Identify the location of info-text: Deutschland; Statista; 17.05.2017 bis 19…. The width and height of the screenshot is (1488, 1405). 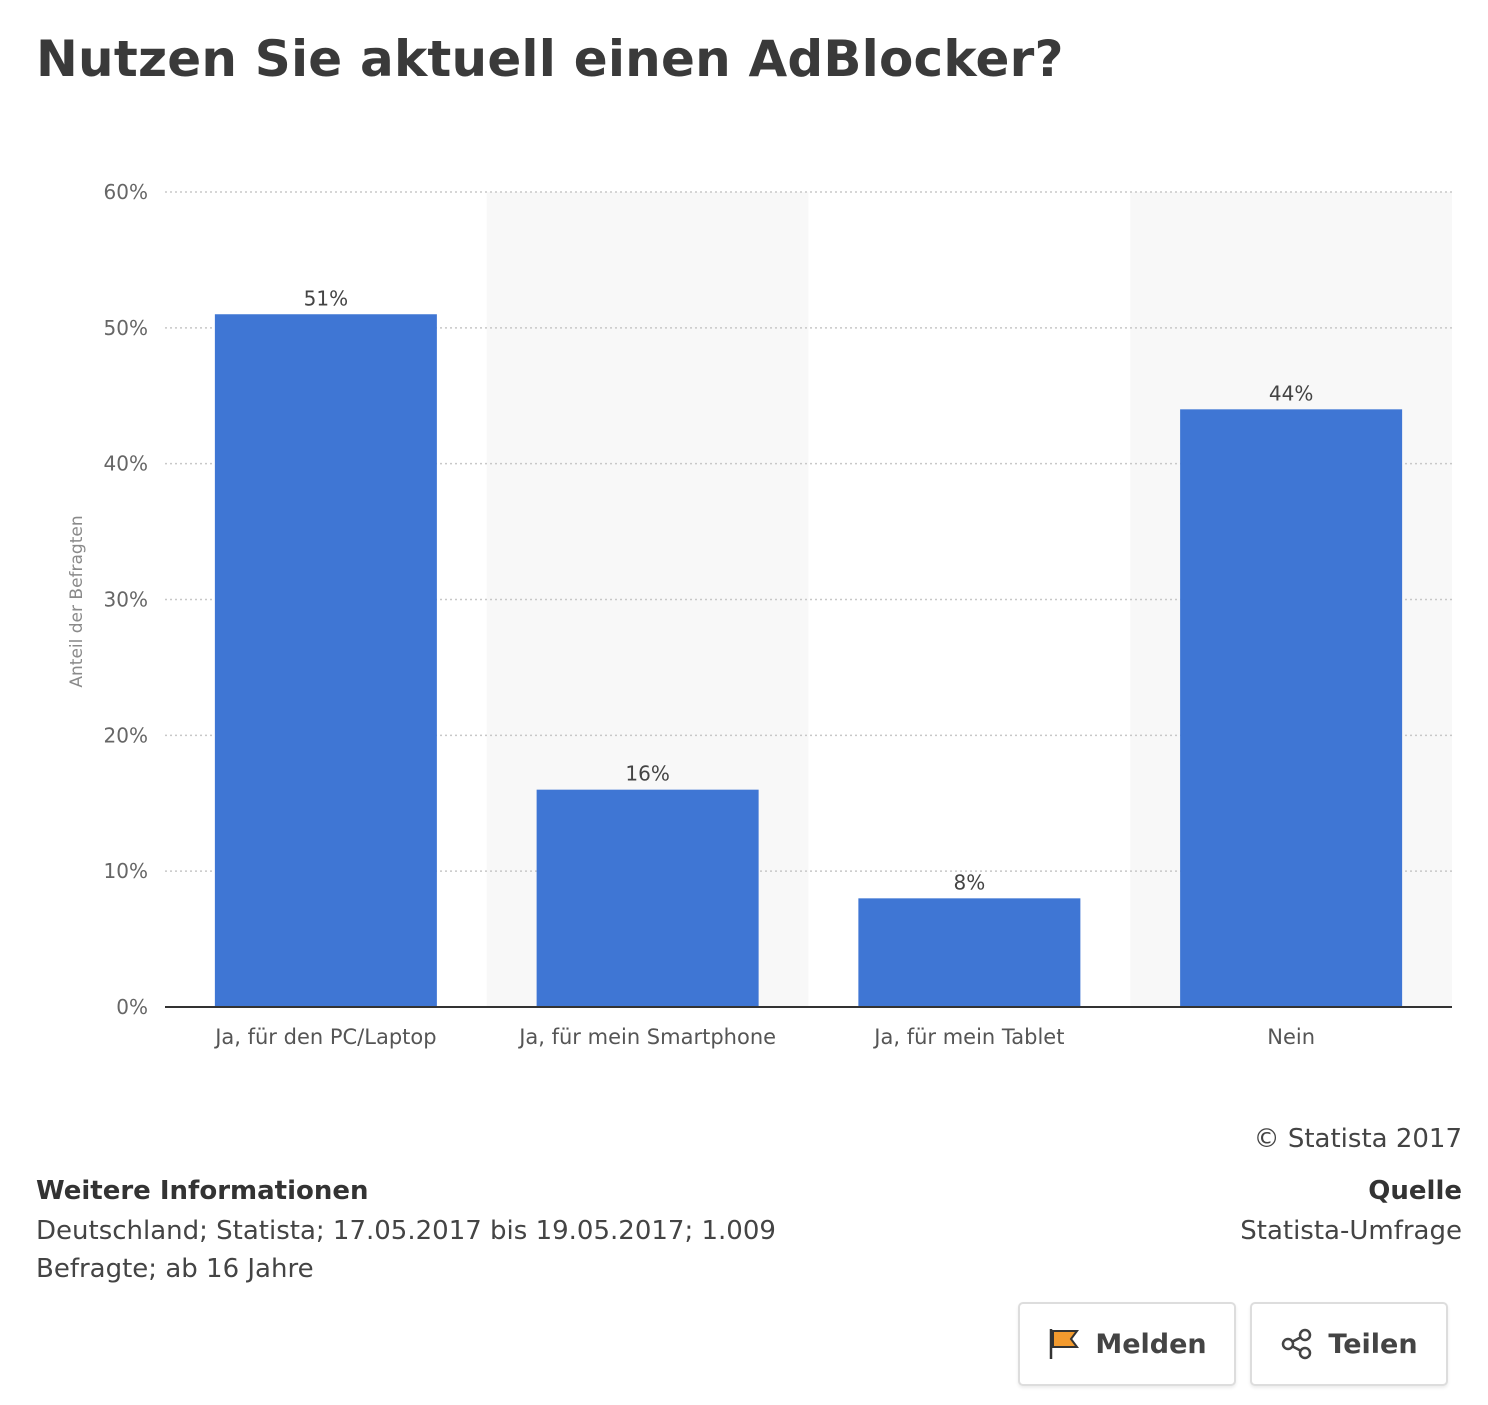
(406, 1250).